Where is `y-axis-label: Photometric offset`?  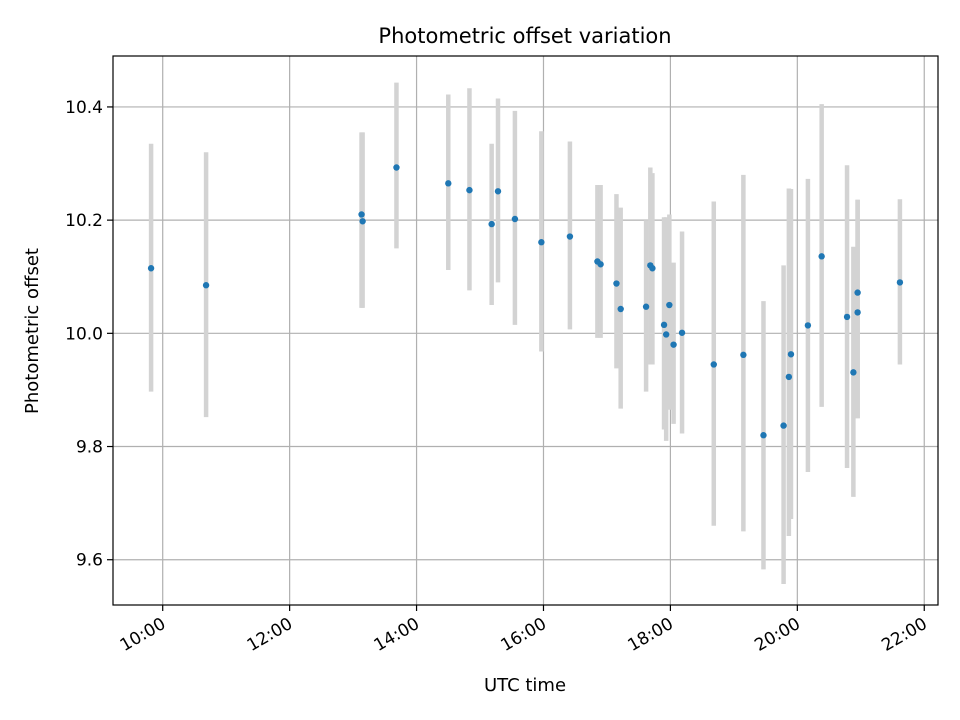
y-axis-label: Photometric offset is located at coordinates (32, 331).